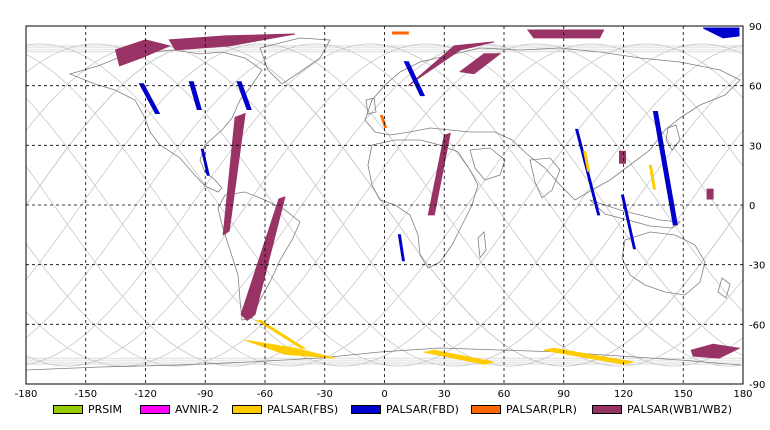  What do you see at coordinates (197, 409) in the screenshot?
I see `legend-label-avnir2: AVNIR-2` at bounding box center [197, 409].